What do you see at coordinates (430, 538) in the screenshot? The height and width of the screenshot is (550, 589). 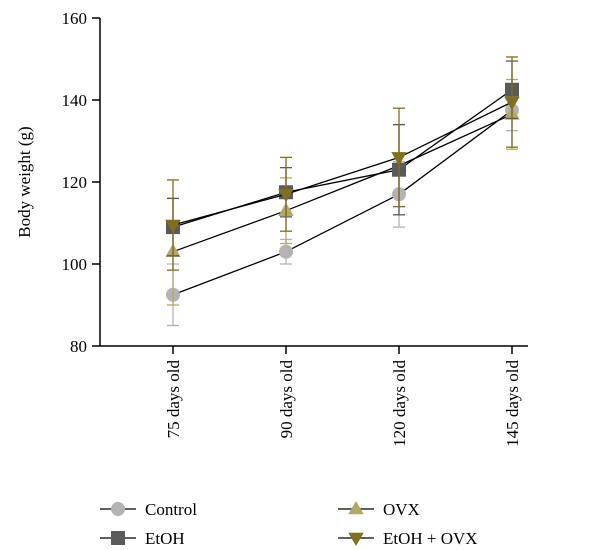 I see `legend-label-etoh-ovx: EtOH + OVX` at bounding box center [430, 538].